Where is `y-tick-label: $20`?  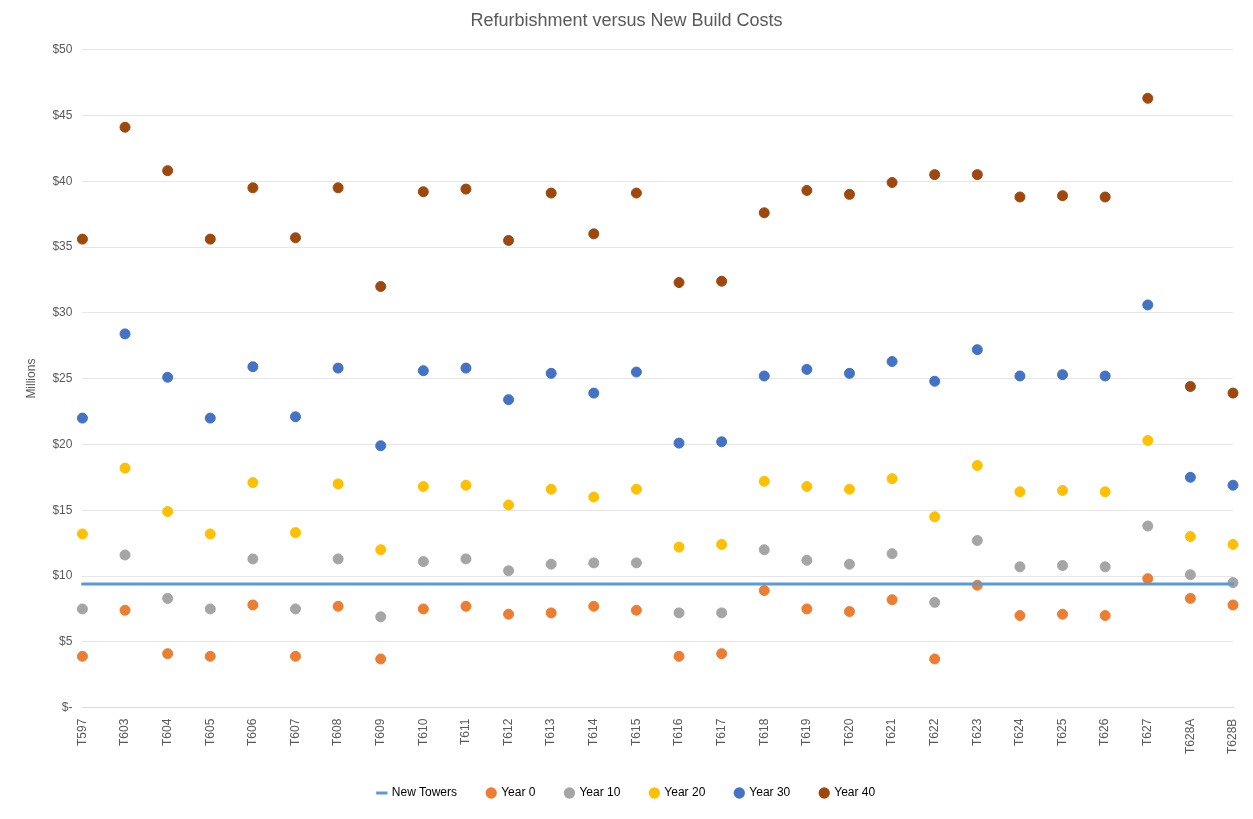
y-tick-label: $20 is located at coordinates (62, 443).